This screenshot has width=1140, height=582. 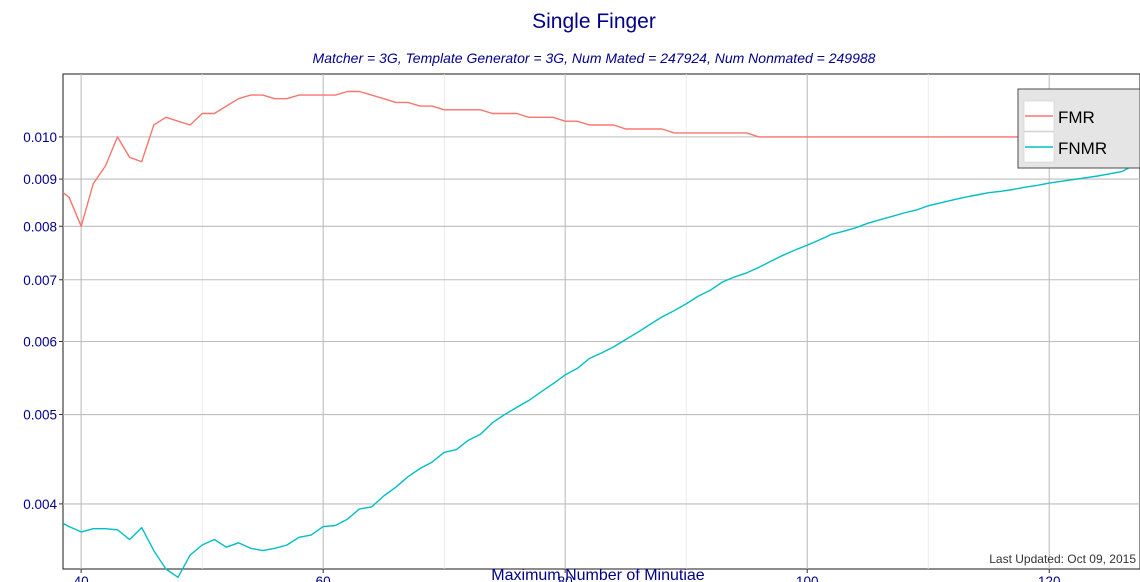 What do you see at coordinates (1082, 148) in the screenshot?
I see `legend-label-fnmr: FNMR` at bounding box center [1082, 148].